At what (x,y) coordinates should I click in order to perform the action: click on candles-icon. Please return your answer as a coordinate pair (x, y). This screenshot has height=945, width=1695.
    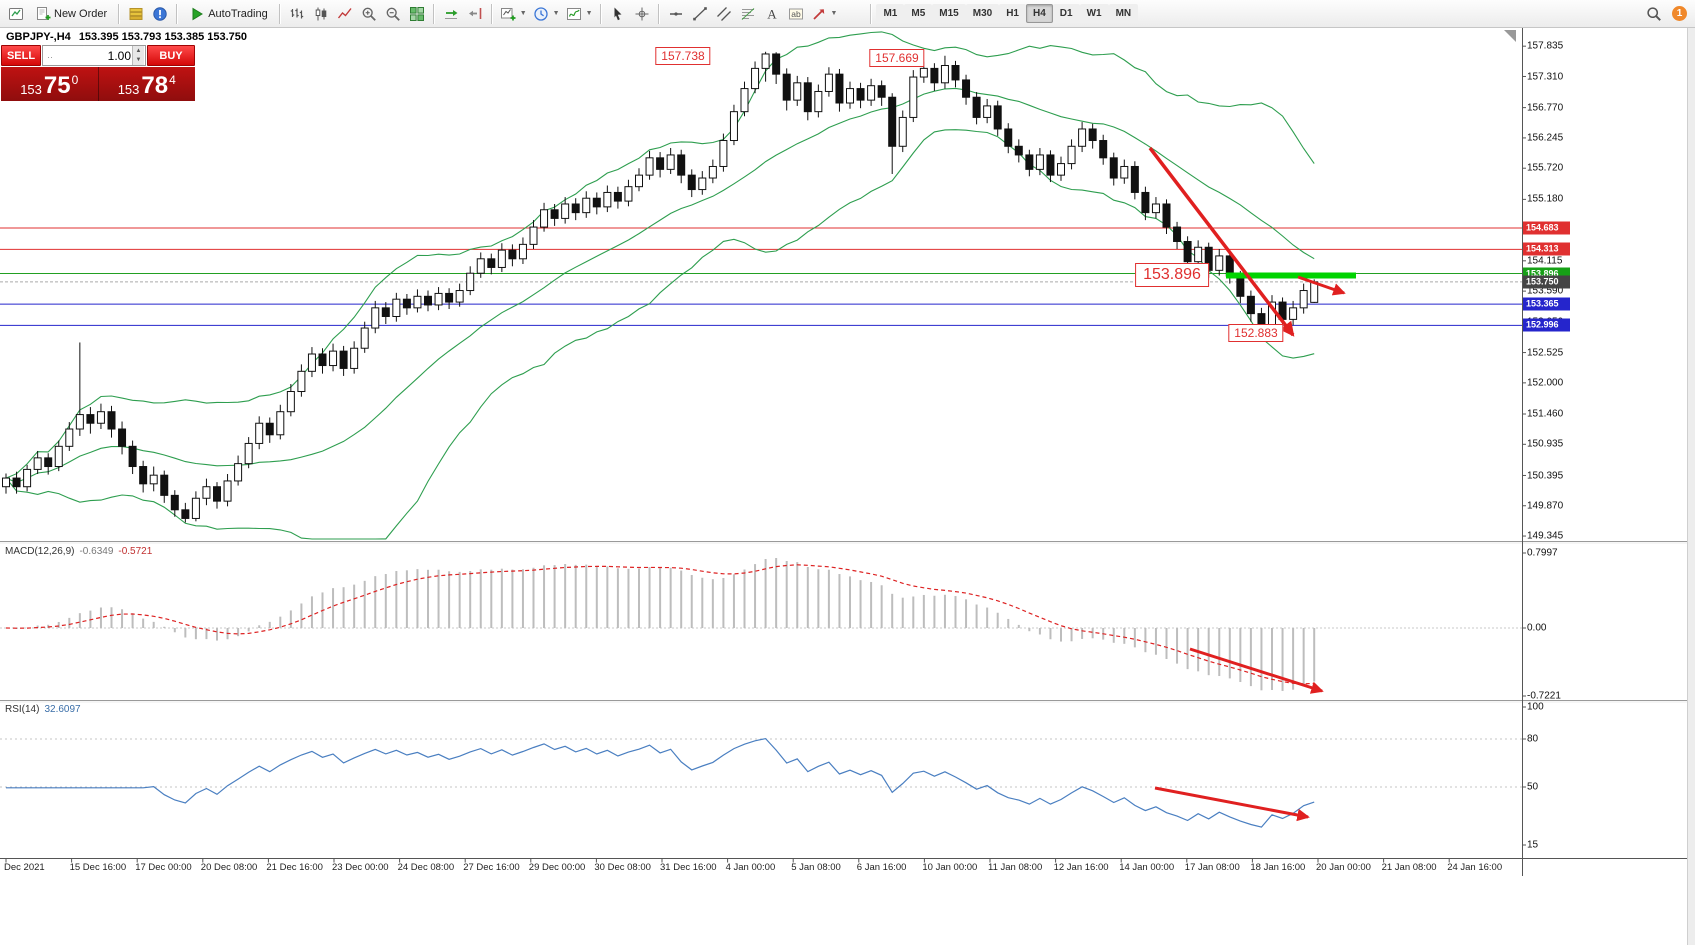
    Looking at the image, I should click on (321, 14).